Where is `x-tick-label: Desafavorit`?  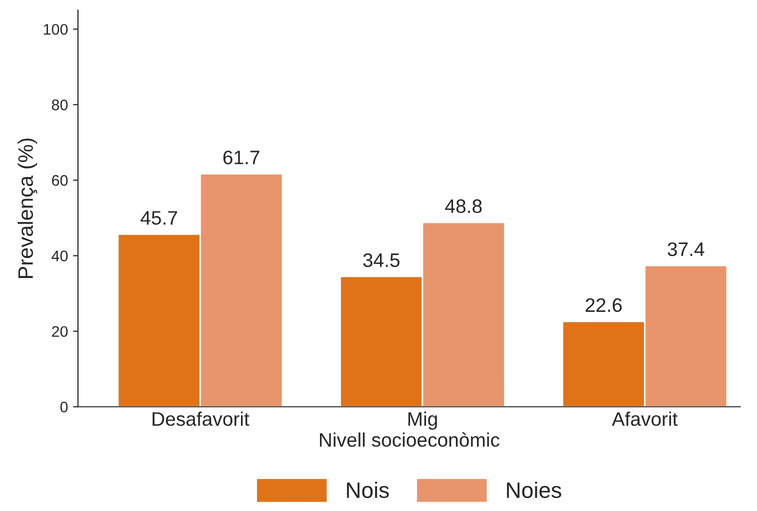
x-tick-label: Desafavorit is located at coordinates (201, 419).